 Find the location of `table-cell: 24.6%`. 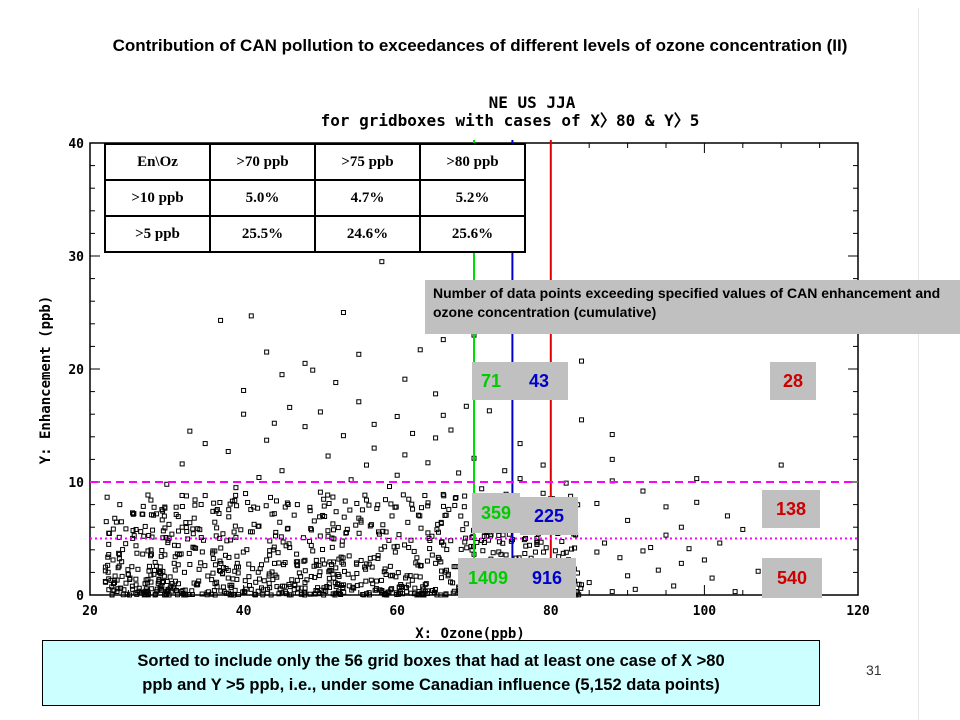

table-cell: 24.6% is located at coordinates (367, 234).